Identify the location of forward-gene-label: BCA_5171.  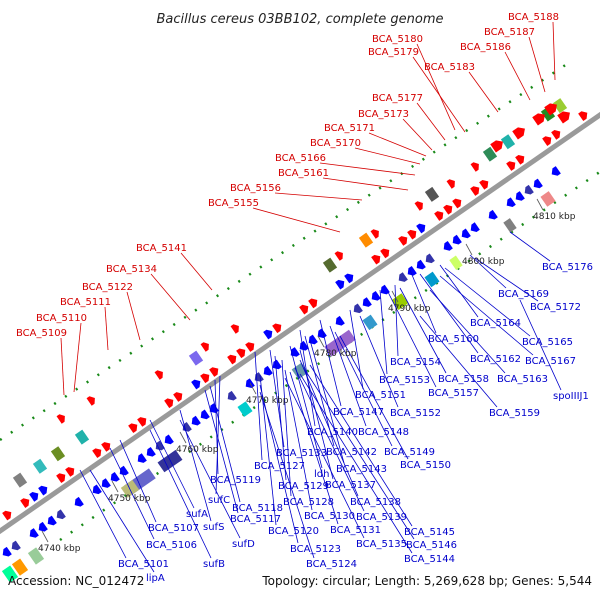
(349, 128).